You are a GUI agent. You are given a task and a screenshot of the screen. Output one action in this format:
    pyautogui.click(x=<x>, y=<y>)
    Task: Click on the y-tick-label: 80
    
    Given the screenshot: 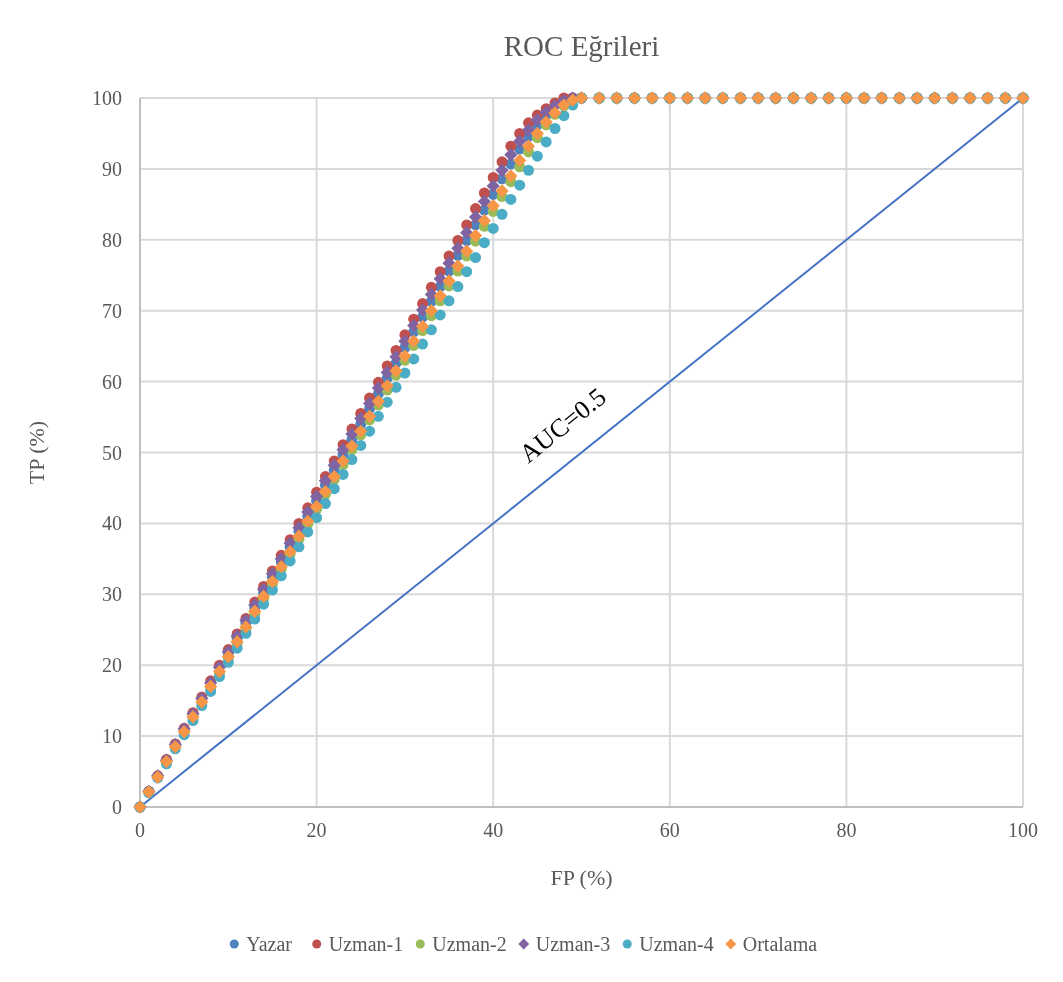 What is the action you would take?
    pyautogui.click(x=112, y=239)
    